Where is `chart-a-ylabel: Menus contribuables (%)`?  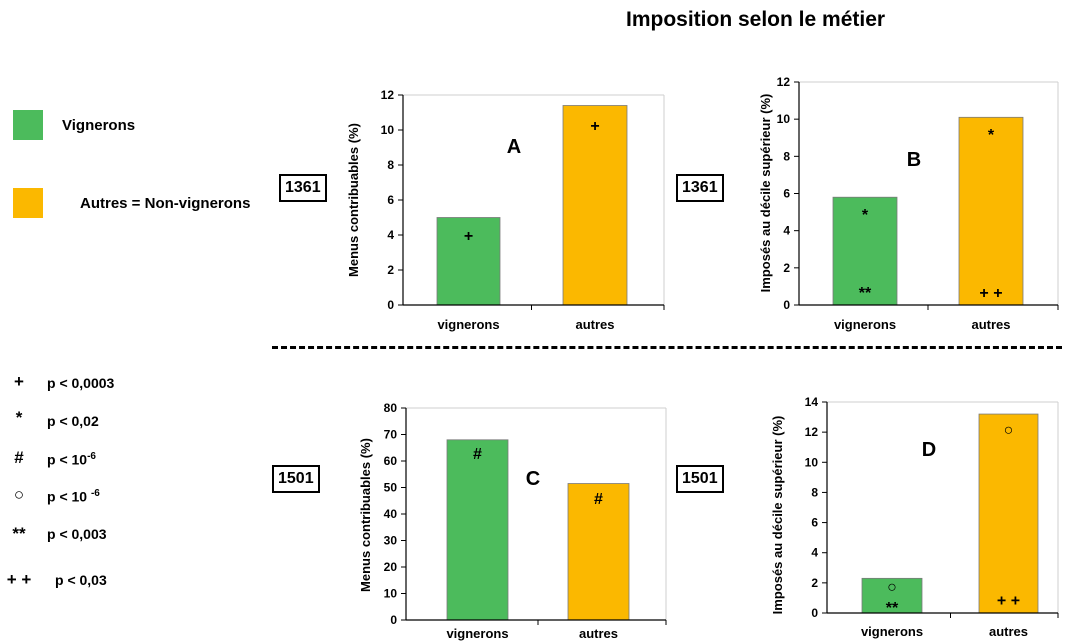 chart-a-ylabel: Menus contribuables (%) is located at coordinates (353, 200).